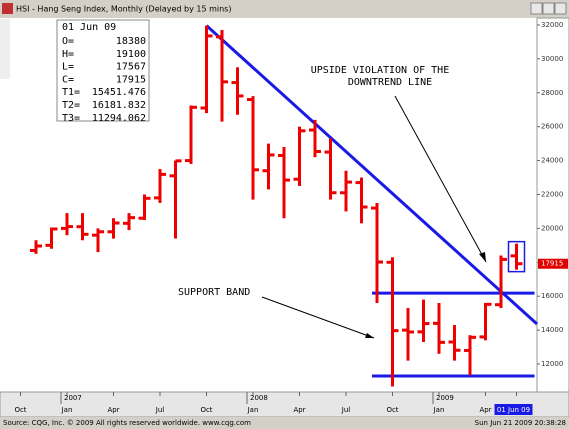 This screenshot has height=429, width=569. Describe the element at coordinates (68, 41) in the screenshot. I see `info-label: O=` at that location.